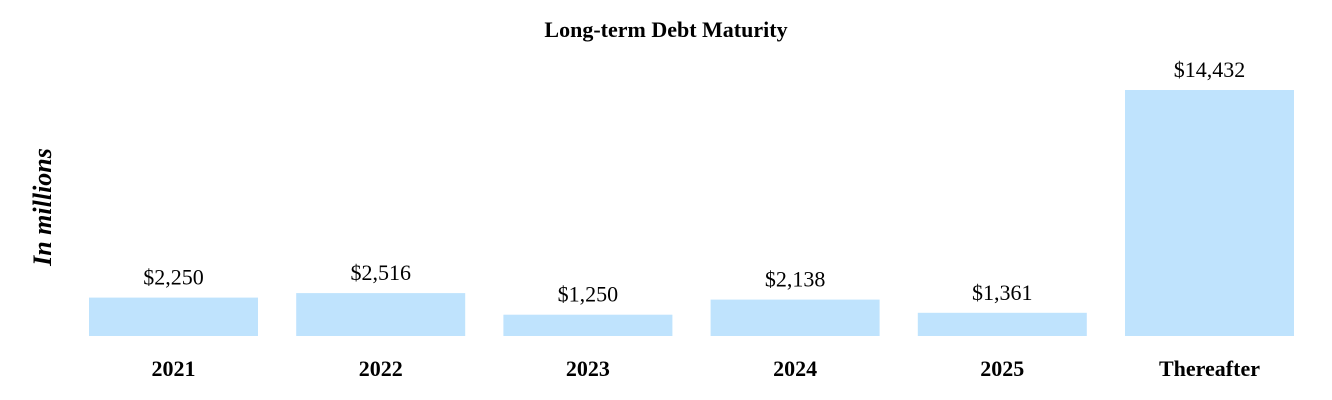 The height and width of the screenshot is (400, 1332). I want to click on bar-2021, so click(173, 316).